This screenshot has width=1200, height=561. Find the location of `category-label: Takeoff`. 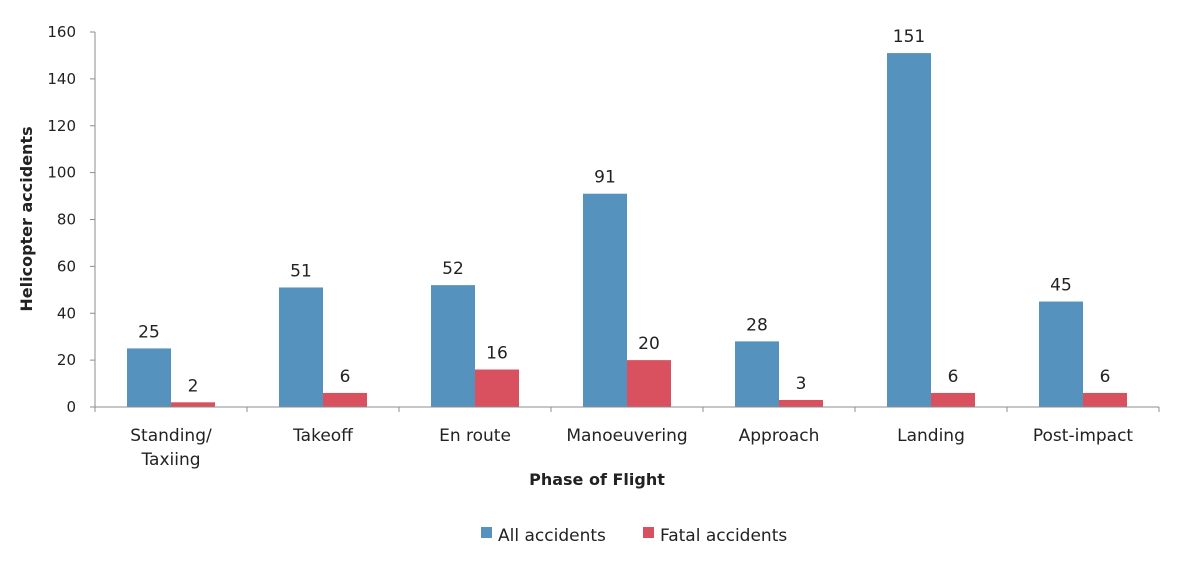

category-label: Takeoff is located at coordinates (323, 436).